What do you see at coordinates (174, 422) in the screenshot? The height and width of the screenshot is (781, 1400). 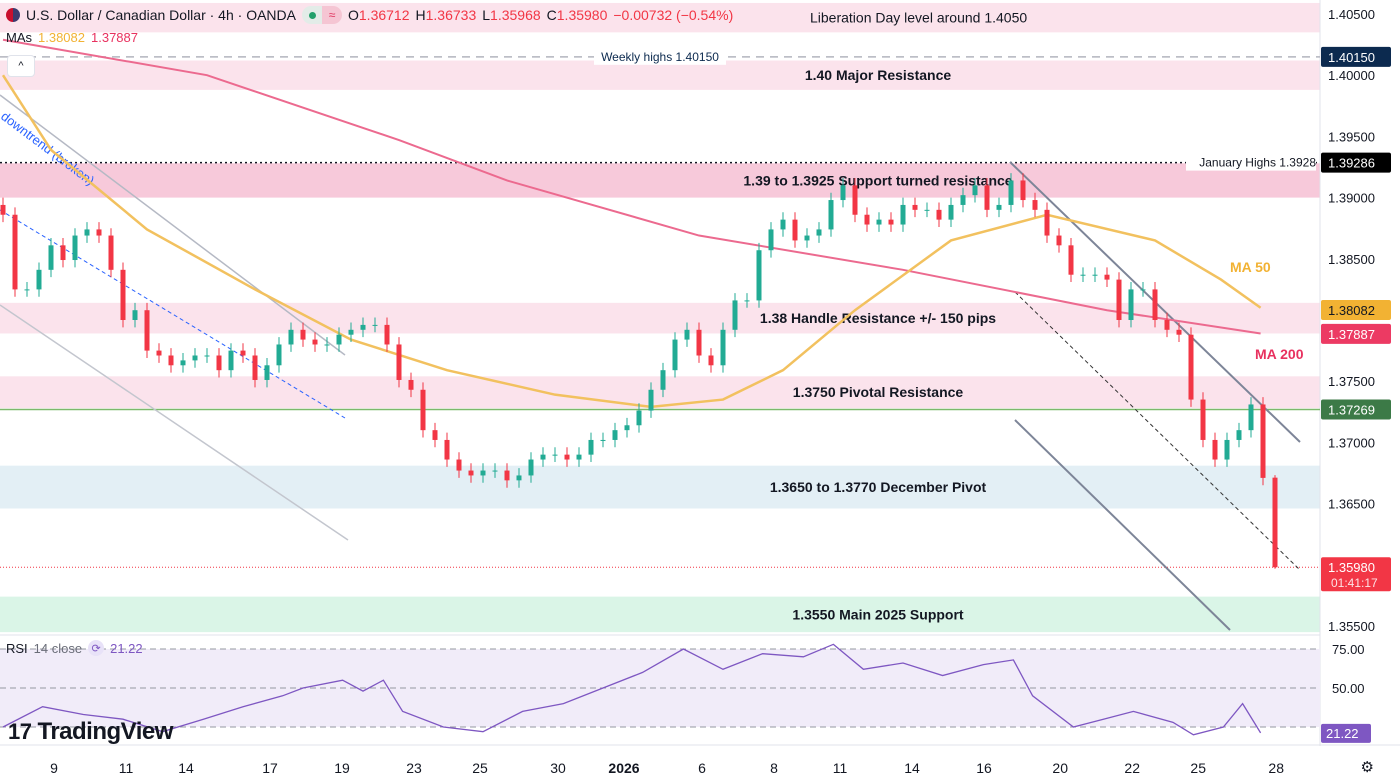 I see `trendline-lower-grey` at bounding box center [174, 422].